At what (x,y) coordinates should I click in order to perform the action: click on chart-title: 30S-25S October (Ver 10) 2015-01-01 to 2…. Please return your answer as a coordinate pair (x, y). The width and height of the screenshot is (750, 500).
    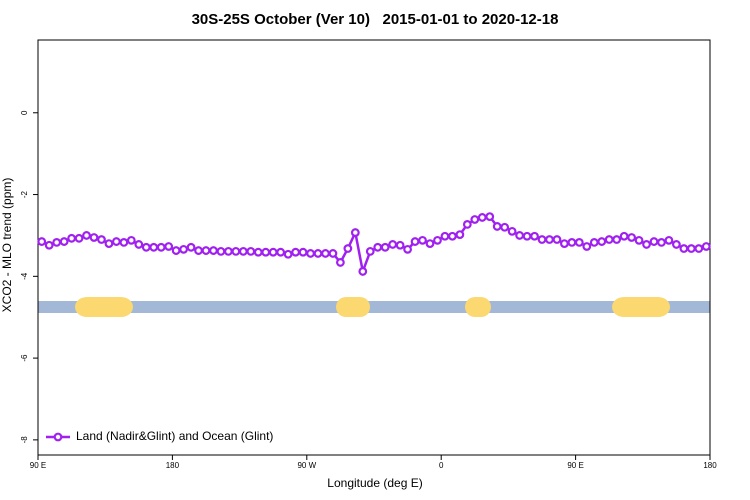
    Looking at the image, I should click on (375, 19).